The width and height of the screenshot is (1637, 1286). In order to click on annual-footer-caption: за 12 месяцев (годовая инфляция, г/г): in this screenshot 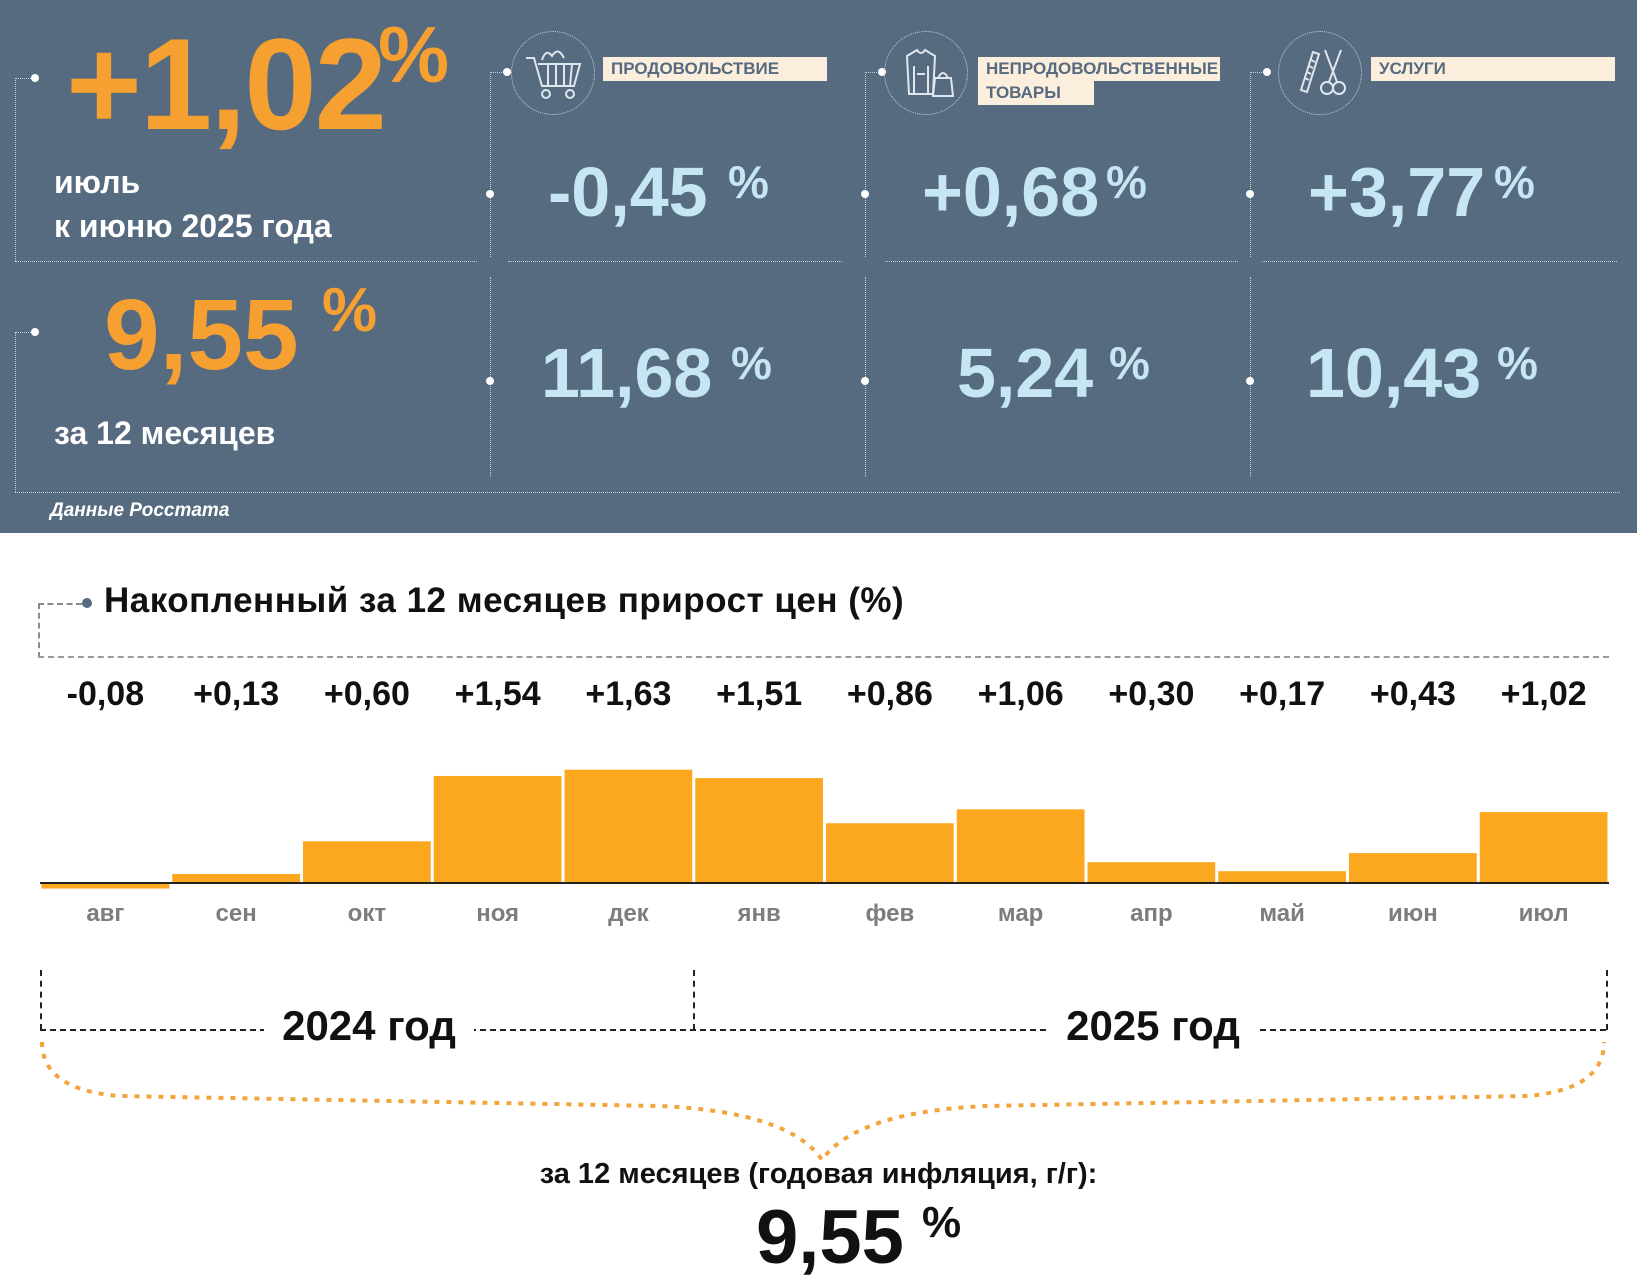, I will do `click(818, 1174)`.